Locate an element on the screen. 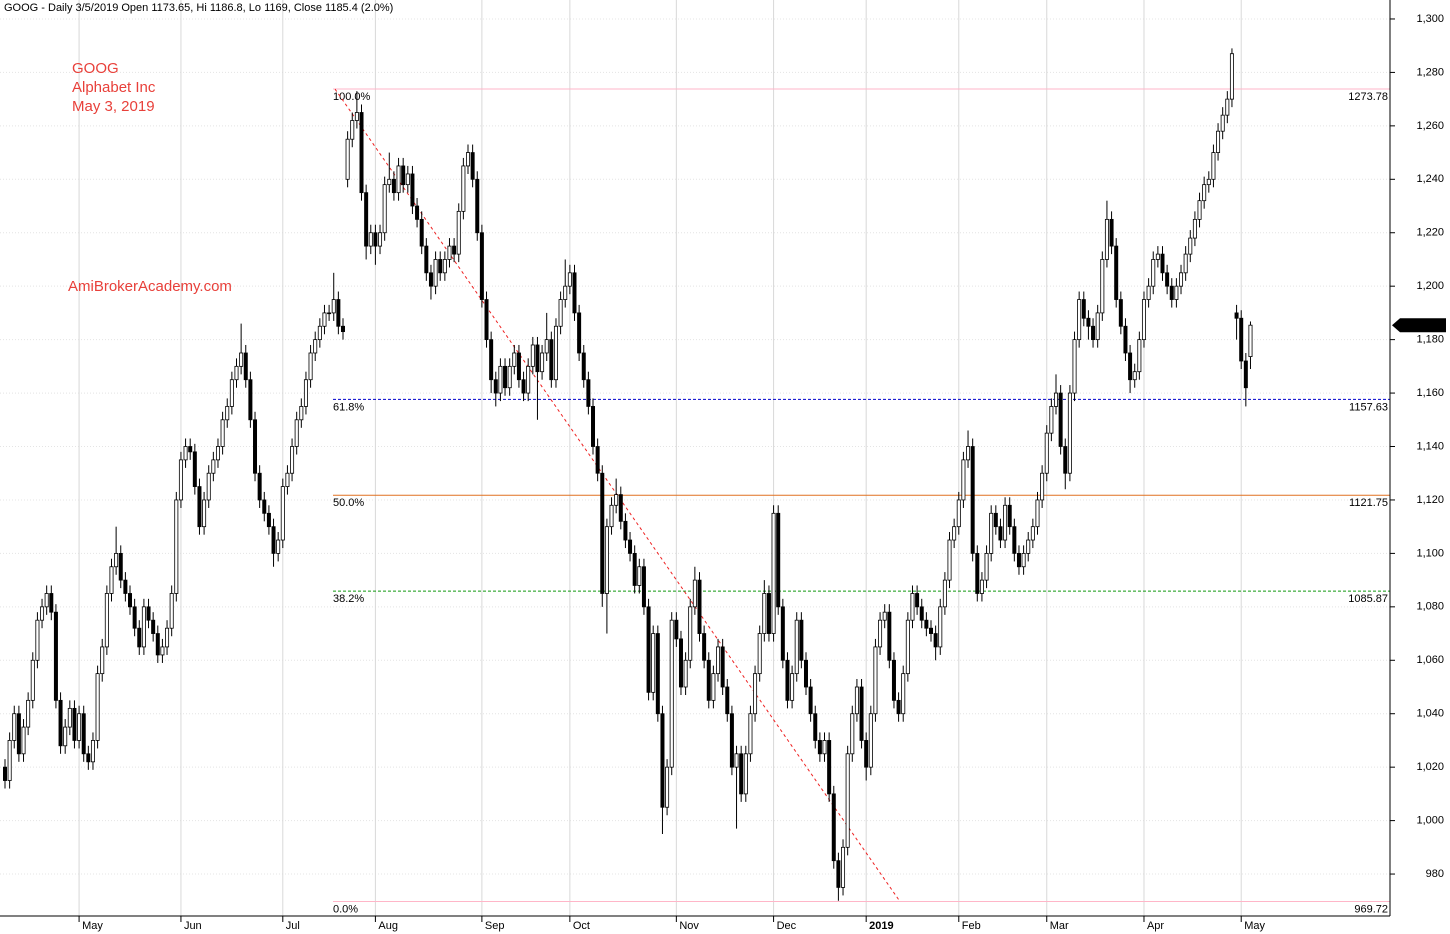 Image resolution: width=1450 pixels, height=934 pixels. last-price-tag is located at coordinates (1419, 325).